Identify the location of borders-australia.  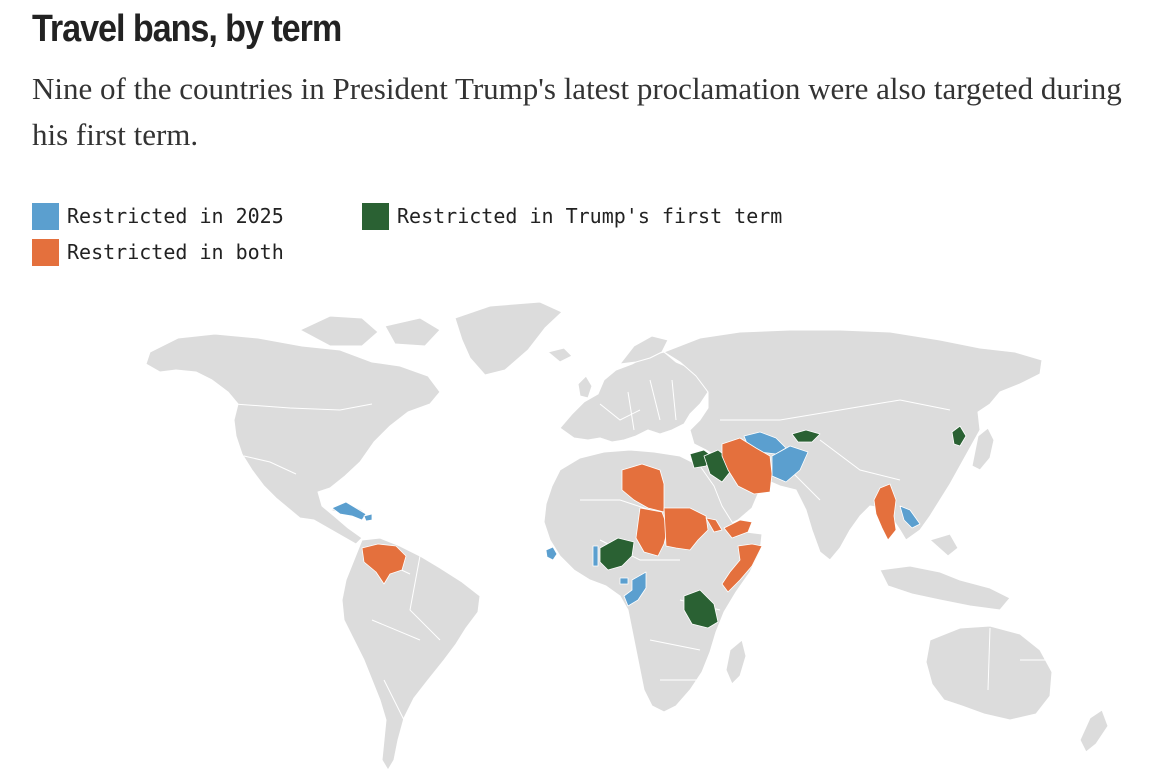
(1018, 659).